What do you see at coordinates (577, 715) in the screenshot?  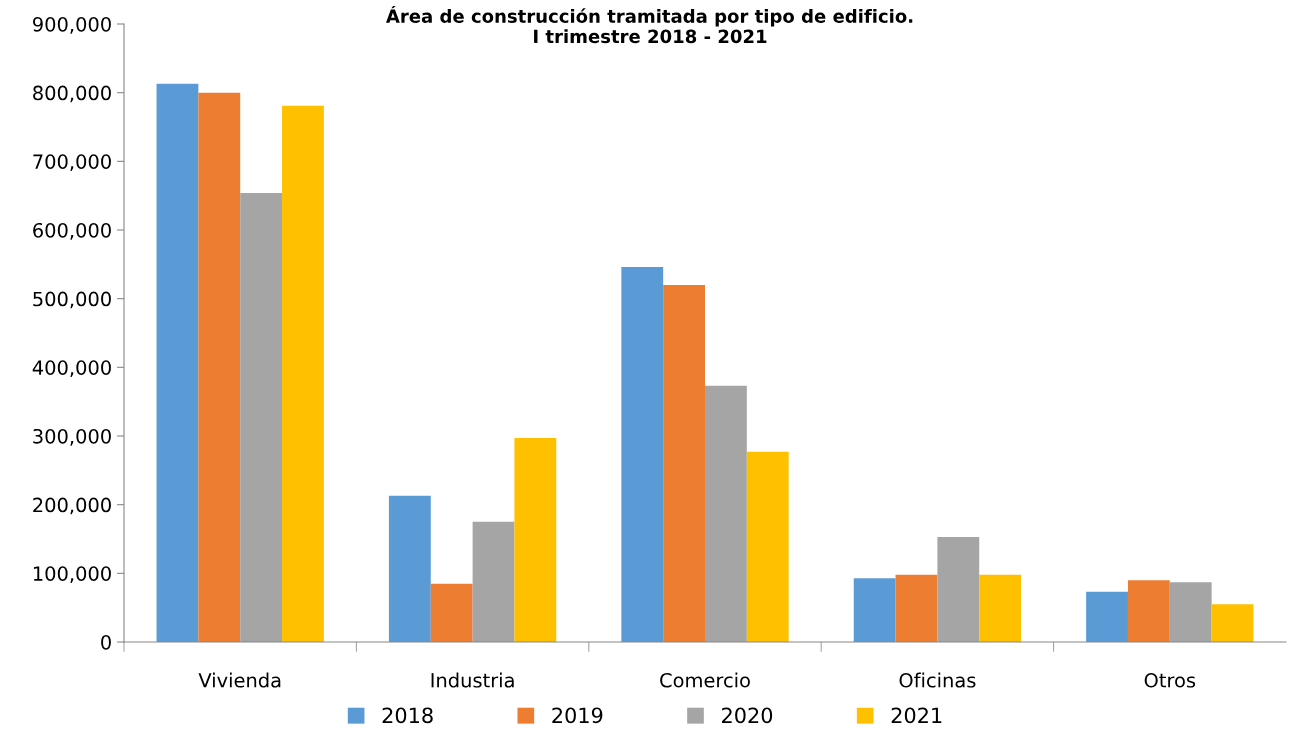 I see `legend-label: 2019` at bounding box center [577, 715].